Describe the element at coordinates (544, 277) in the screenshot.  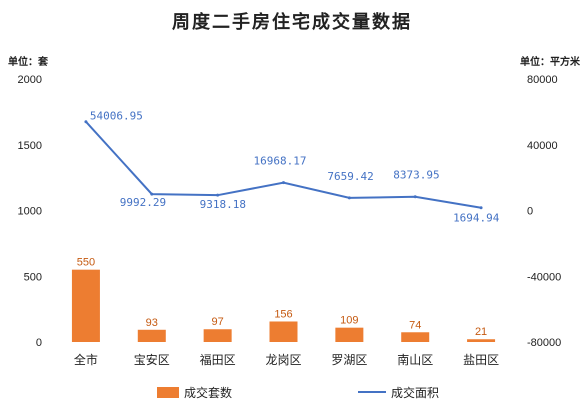
I see `right-tick-label: -40000` at that location.